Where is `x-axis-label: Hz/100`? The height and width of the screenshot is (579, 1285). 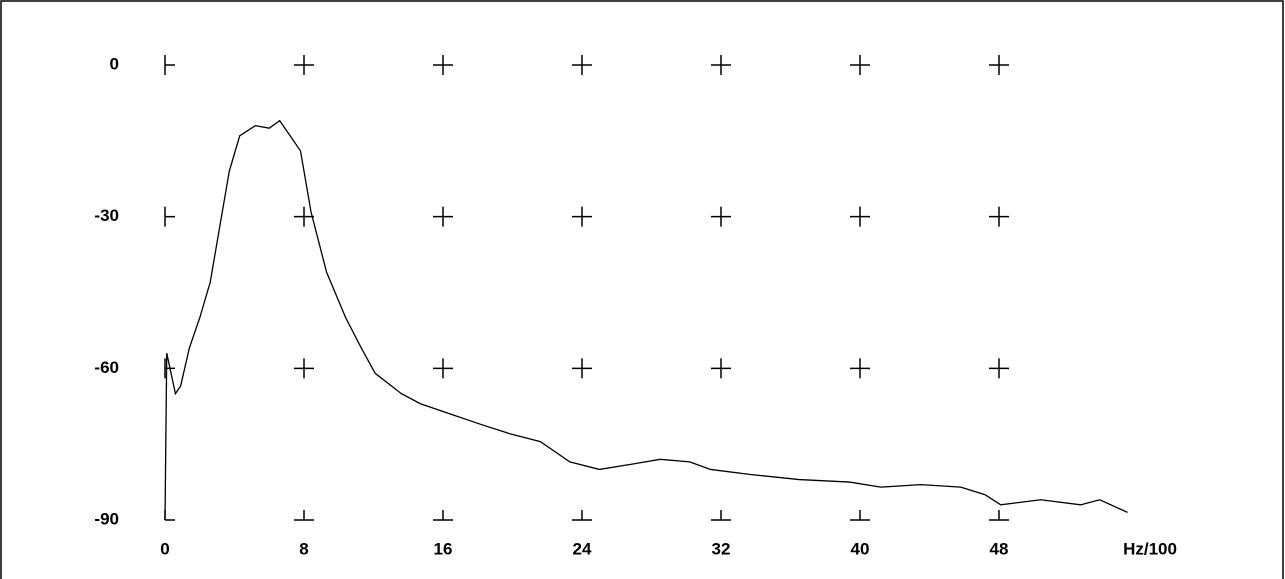 x-axis-label: Hz/100 is located at coordinates (1150, 548).